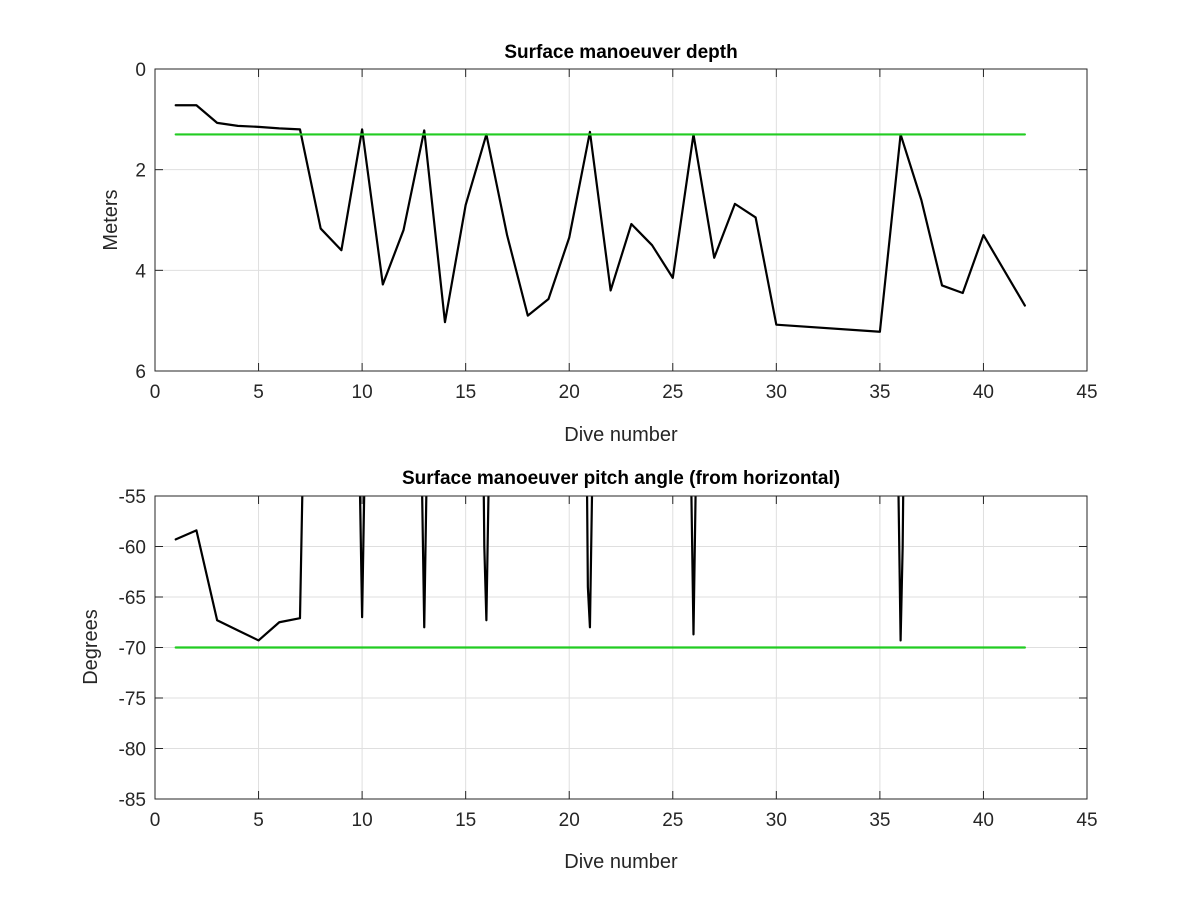  Describe the element at coordinates (132, 497) in the screenshot. I see `pitch-y-tick-label: -55` at that location.